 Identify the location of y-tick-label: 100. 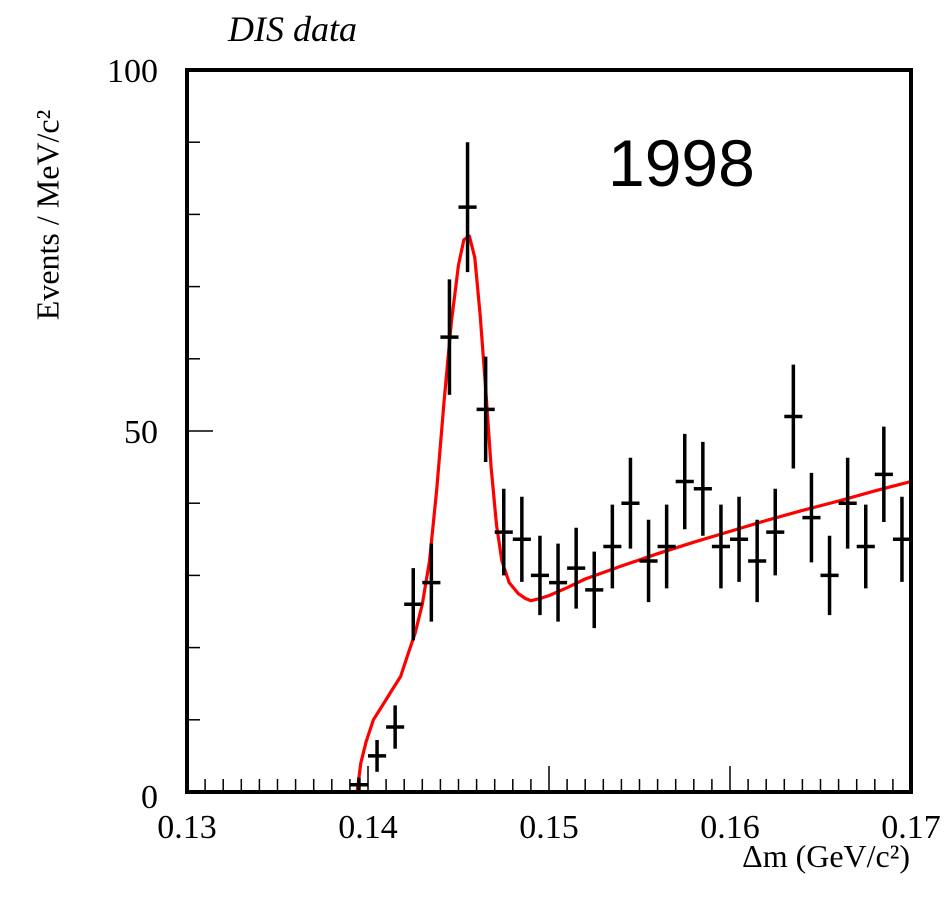
(132, 71).